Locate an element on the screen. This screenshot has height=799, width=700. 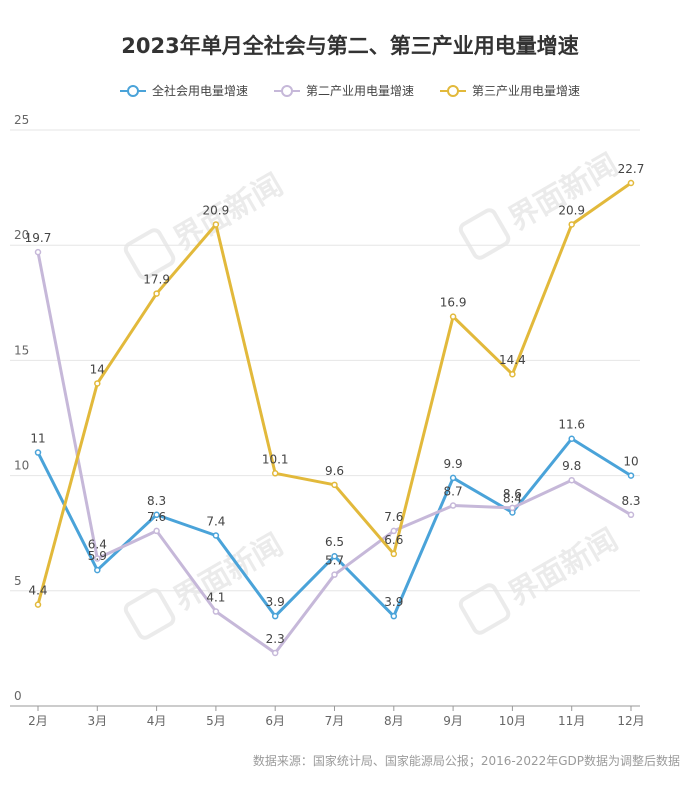
data-label: 5.7 is located at coordinates (334, 561).